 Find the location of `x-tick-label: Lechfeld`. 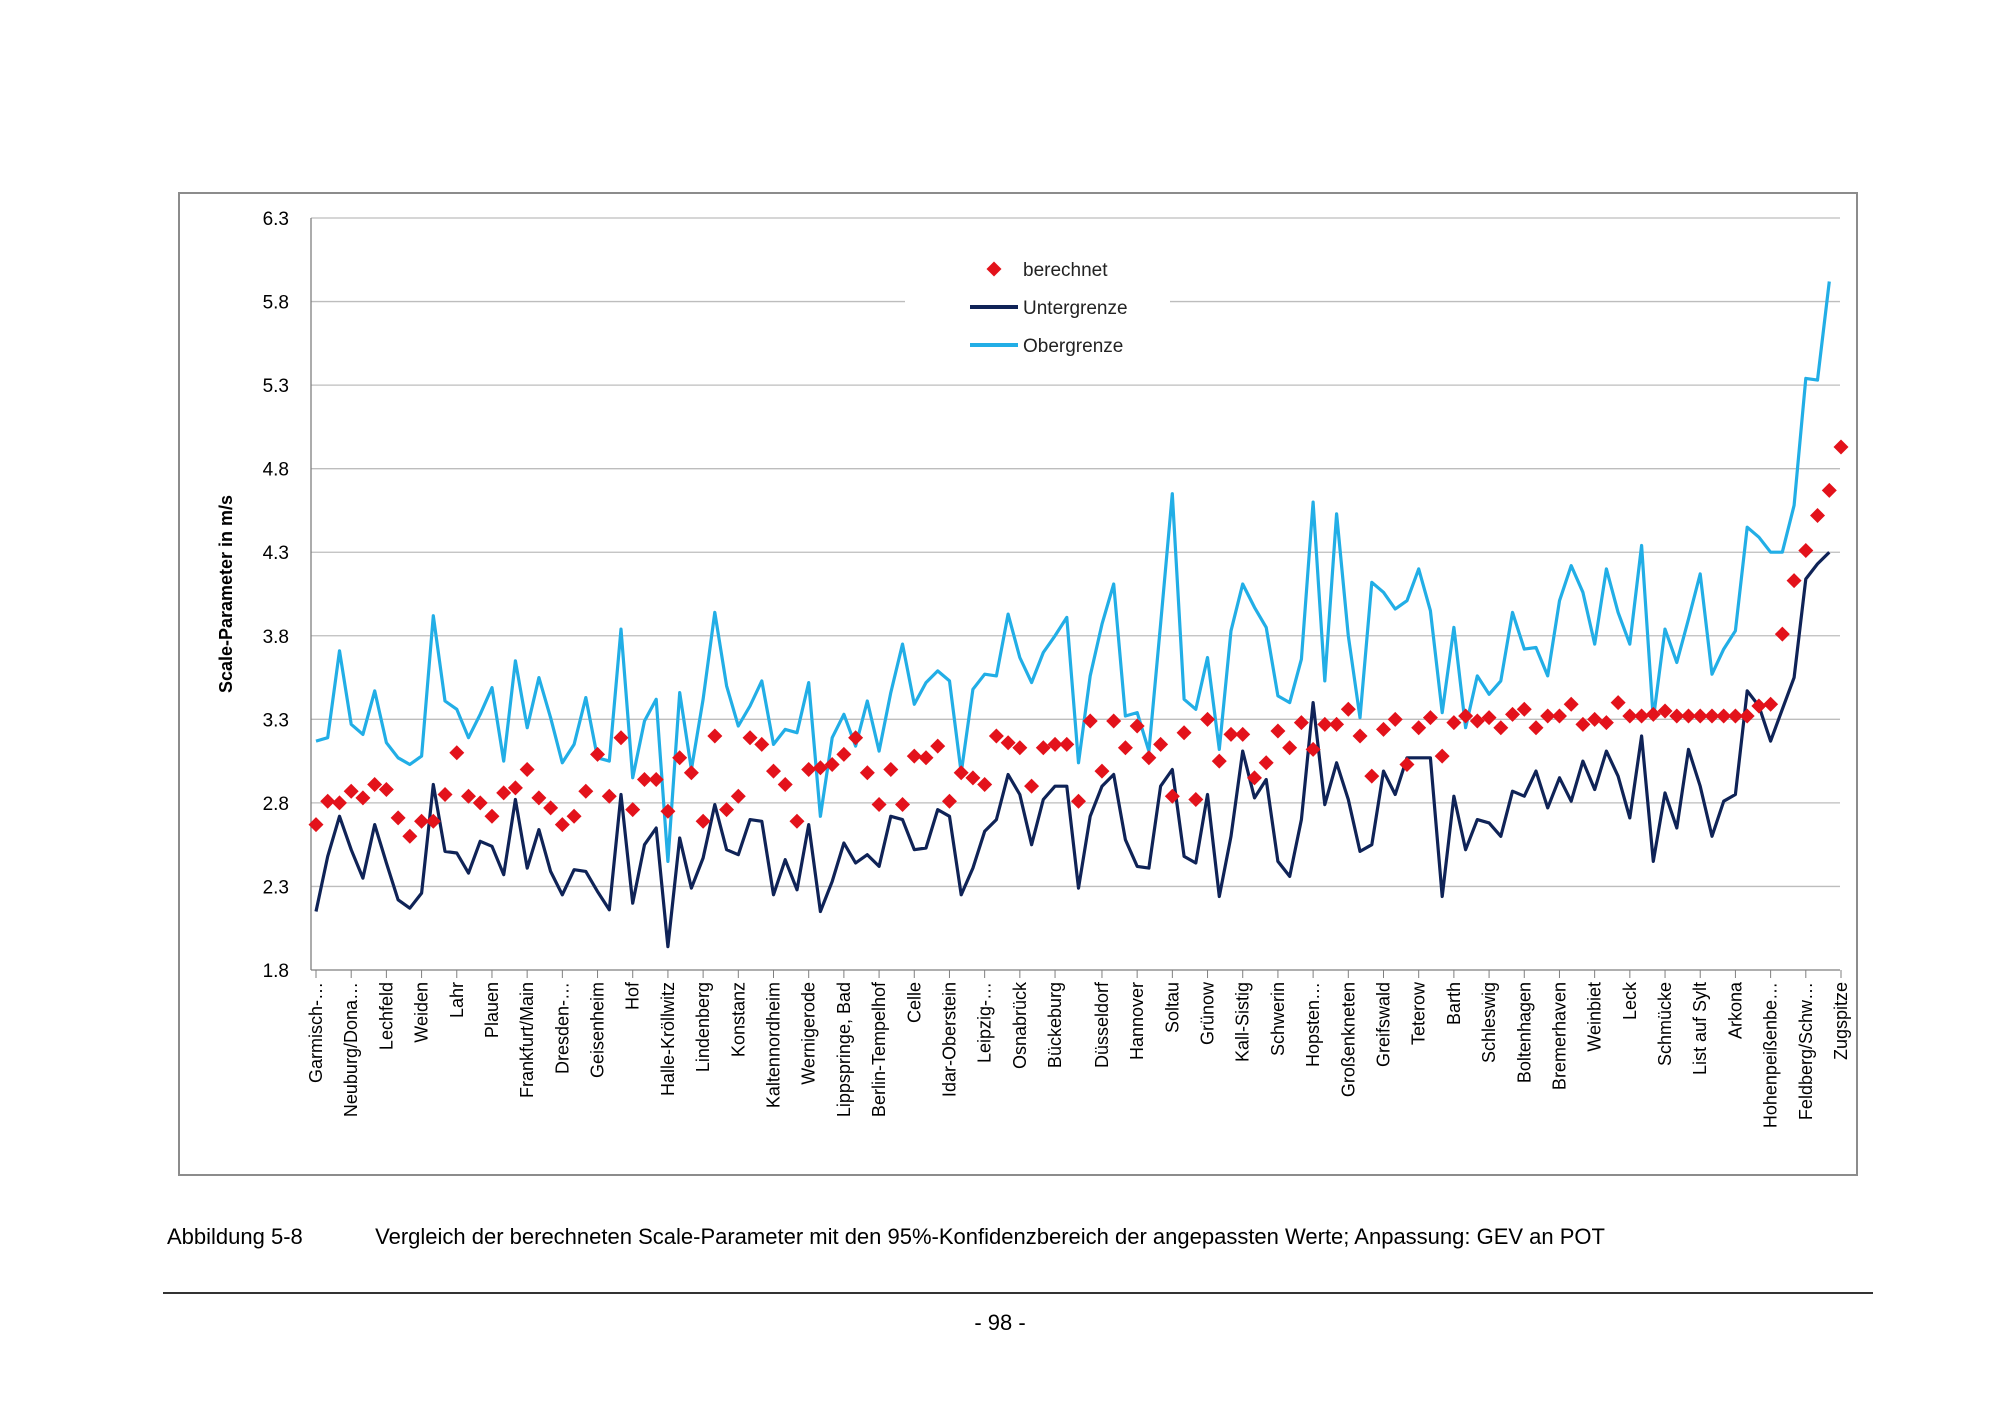

x-tick-label: Lechfeld is located at coordinates (386, 1016).